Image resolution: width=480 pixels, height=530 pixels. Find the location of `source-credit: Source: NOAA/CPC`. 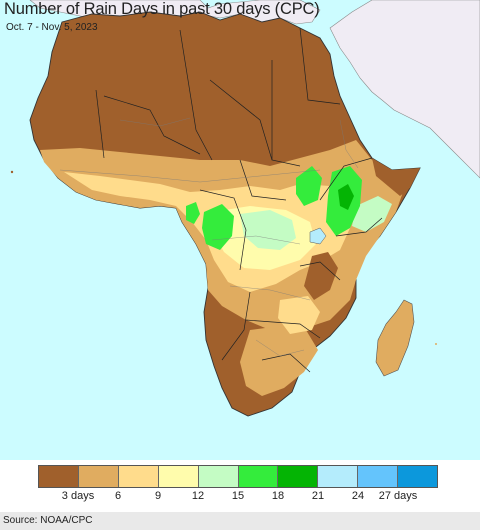

source-credit: Source: NOAA/CPC is located at coordinates (48, 520).